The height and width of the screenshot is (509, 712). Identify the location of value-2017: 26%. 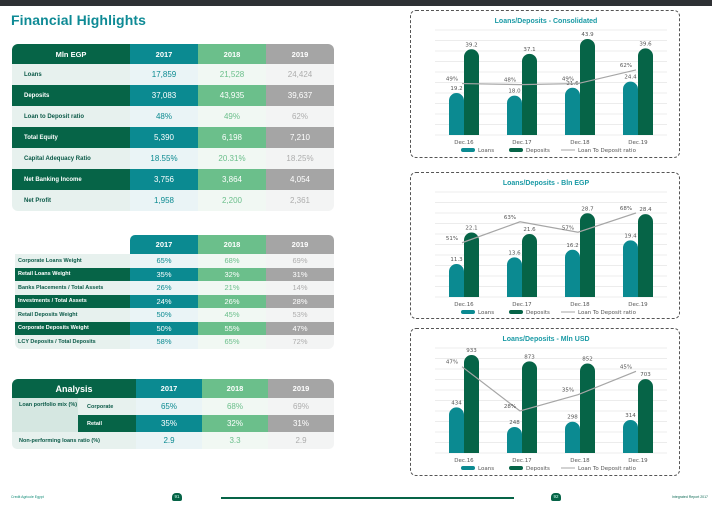
(164, 288).